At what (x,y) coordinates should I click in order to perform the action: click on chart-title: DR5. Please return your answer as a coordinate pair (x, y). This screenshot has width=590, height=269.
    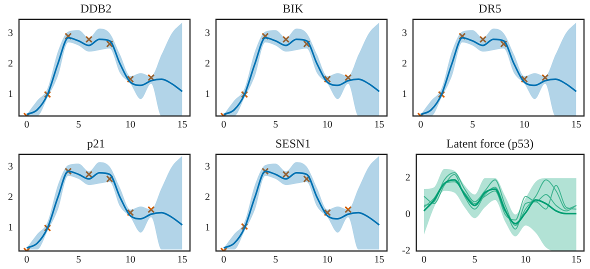
    Looking at the image, I should click on (490, 8).